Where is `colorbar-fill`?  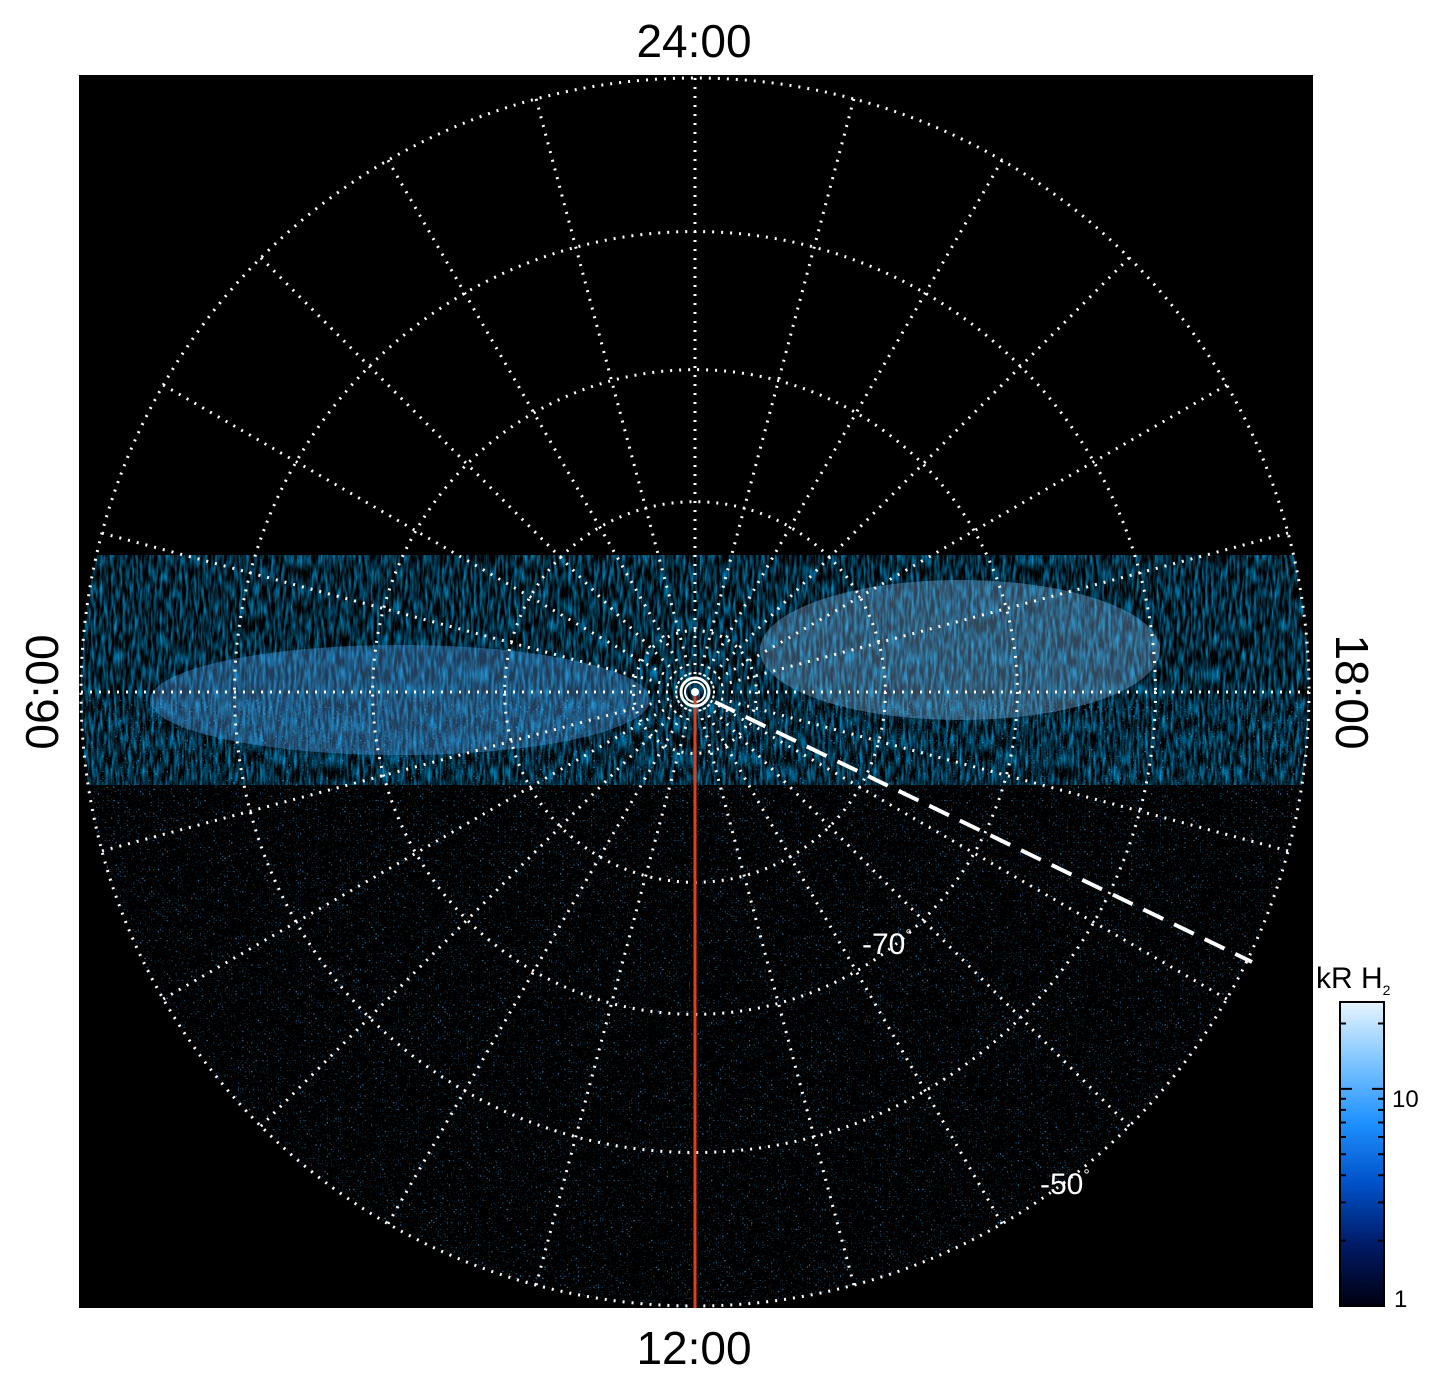 colorbar-fill is located at coordinates (1362, 1154).